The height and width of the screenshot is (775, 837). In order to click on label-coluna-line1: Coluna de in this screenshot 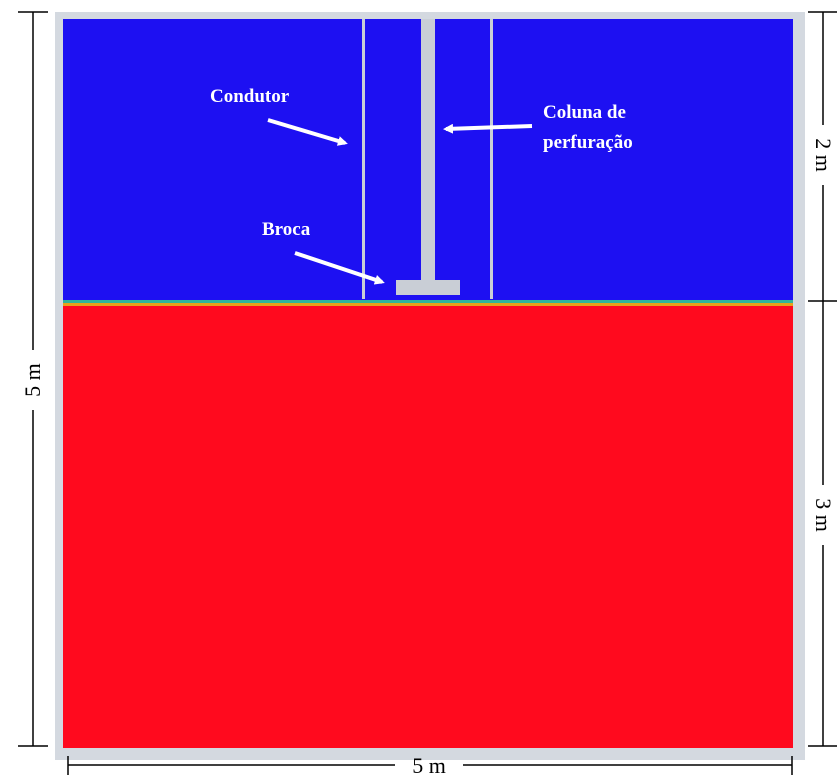, I will do `click(584, 112)`.